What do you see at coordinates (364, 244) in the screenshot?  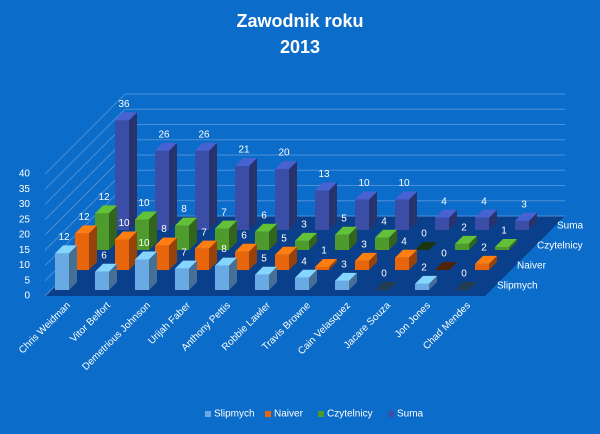 I see `value-label: 3` at bounding box center [364, 244].